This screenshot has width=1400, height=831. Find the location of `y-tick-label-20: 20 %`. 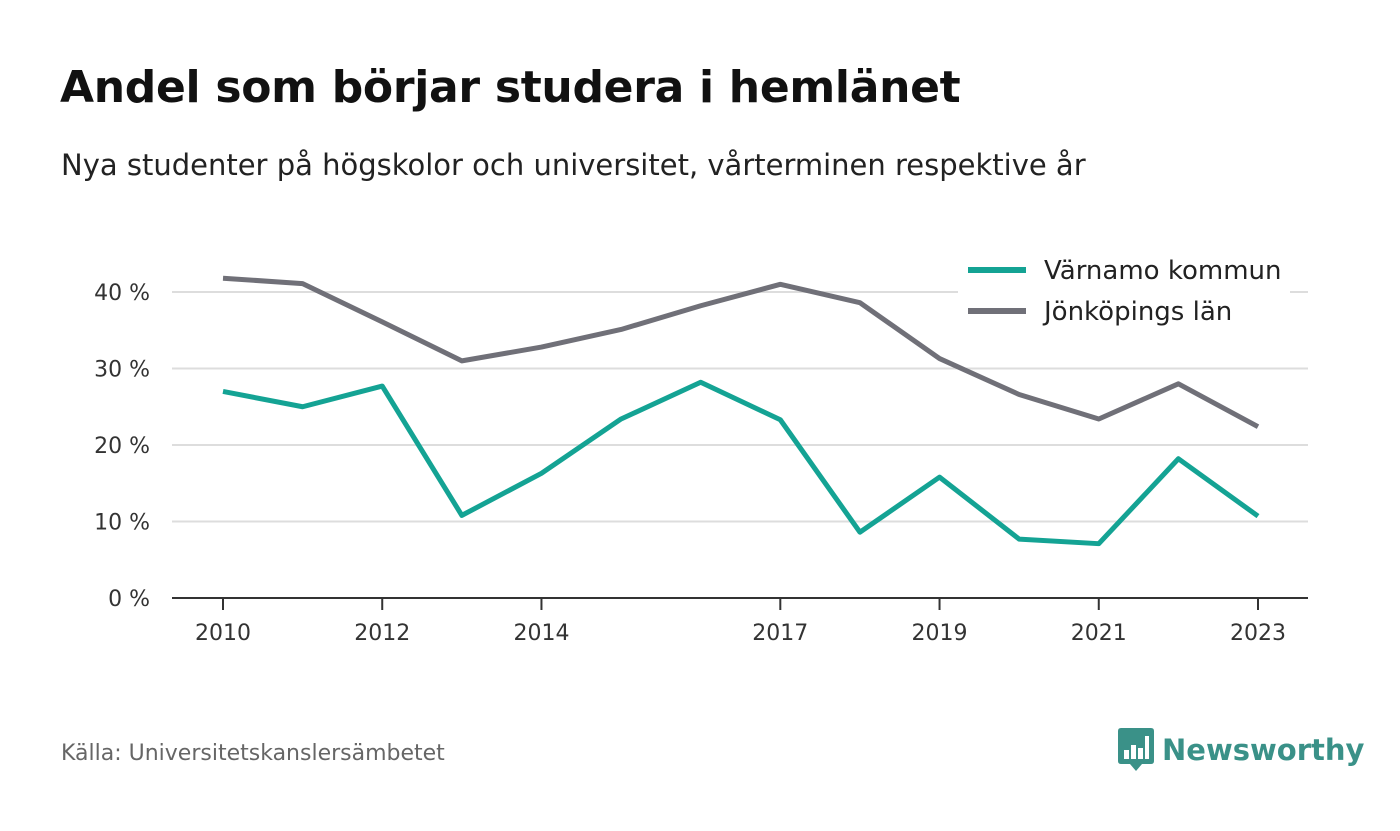

y-tick-label-20: 20 % is located at coordinates (122, 446).